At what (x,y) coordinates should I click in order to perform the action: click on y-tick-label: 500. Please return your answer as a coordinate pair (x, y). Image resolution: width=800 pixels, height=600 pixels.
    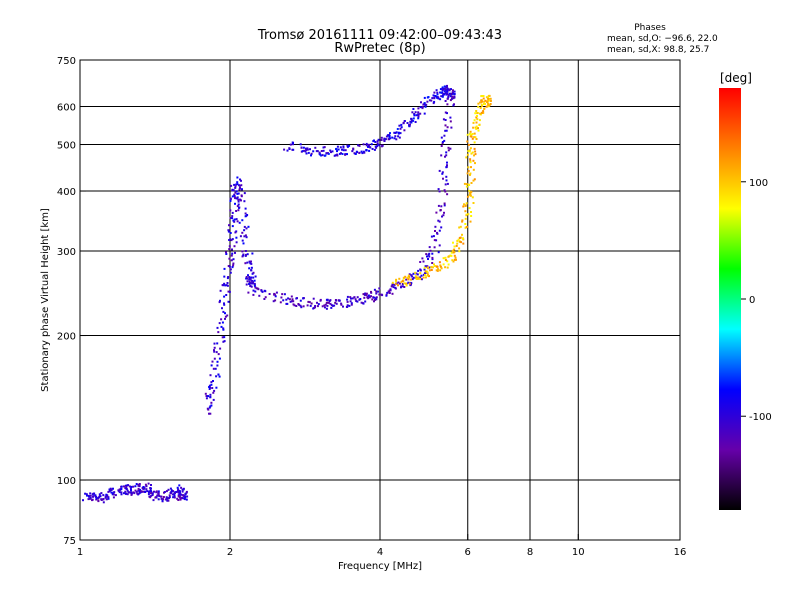
    Looking at the image, I should click on (66, 146).